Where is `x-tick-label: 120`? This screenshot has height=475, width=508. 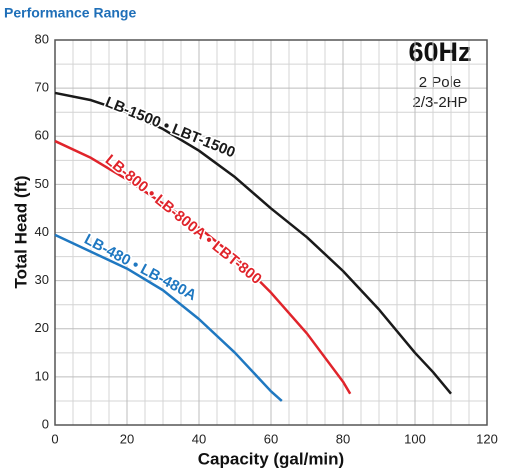 x-tick-label: 120 is located at coordinates (487, 438).